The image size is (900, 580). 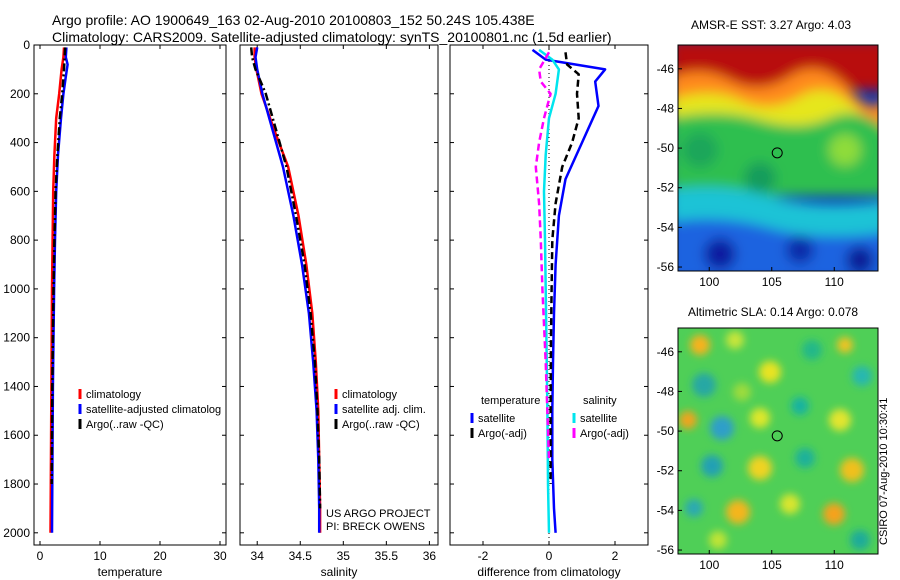 What do you see at coordinates (16, 386) in the screenshot?
I see `y-tick-label: 1400` at bounding box center [16, 386].